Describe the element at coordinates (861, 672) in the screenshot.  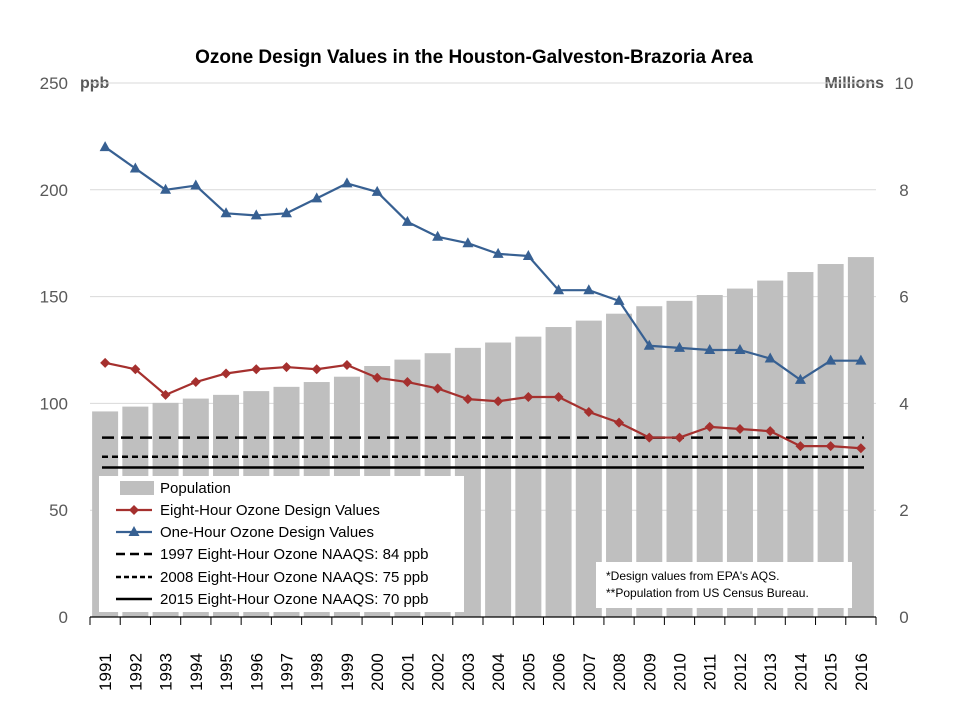
I see `x-tick-label: 2016` at that location.